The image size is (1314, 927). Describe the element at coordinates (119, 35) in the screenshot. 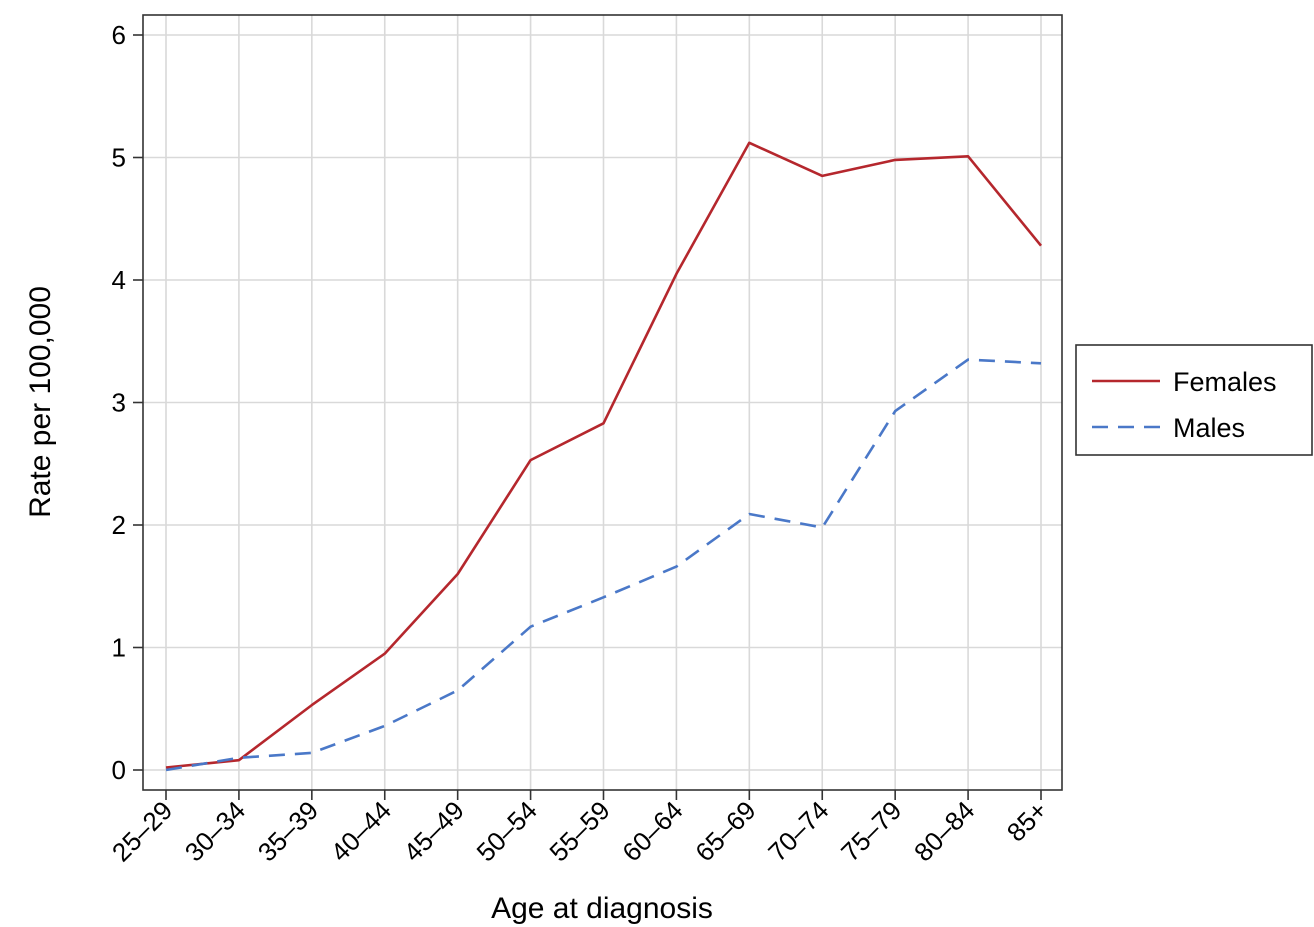

I see `y-tick-label: 6` at that location.